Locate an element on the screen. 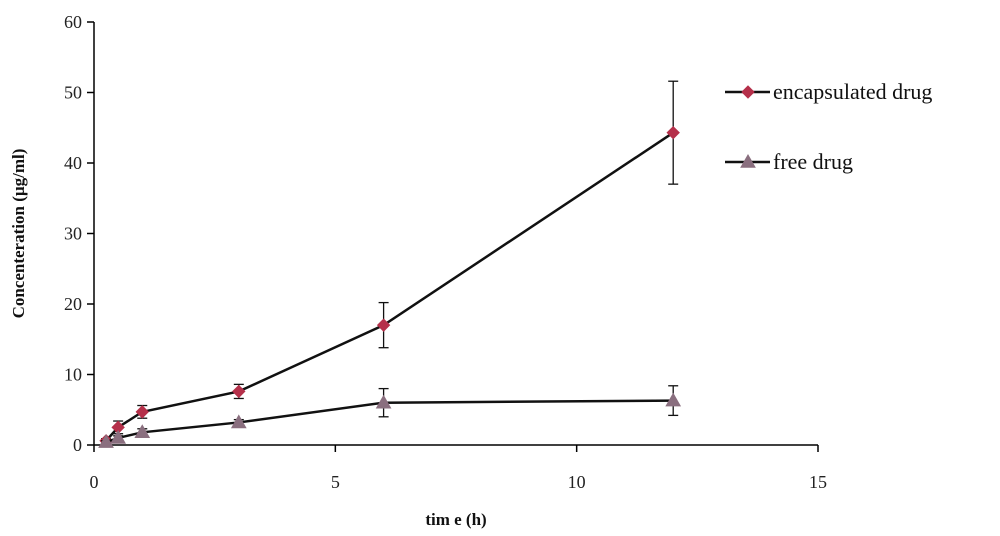 Image resolution: width=1000 pixels, height=536 pixels. legend: encapsulated drug free drug is located at coordinates (828, 126).